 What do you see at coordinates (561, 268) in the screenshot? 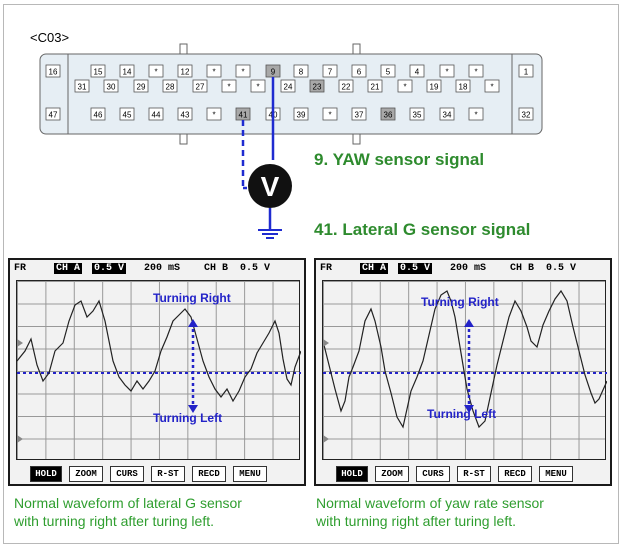
I see `scope-right-ch-b-value: 0.5 V` at bounding box center [561, 268].